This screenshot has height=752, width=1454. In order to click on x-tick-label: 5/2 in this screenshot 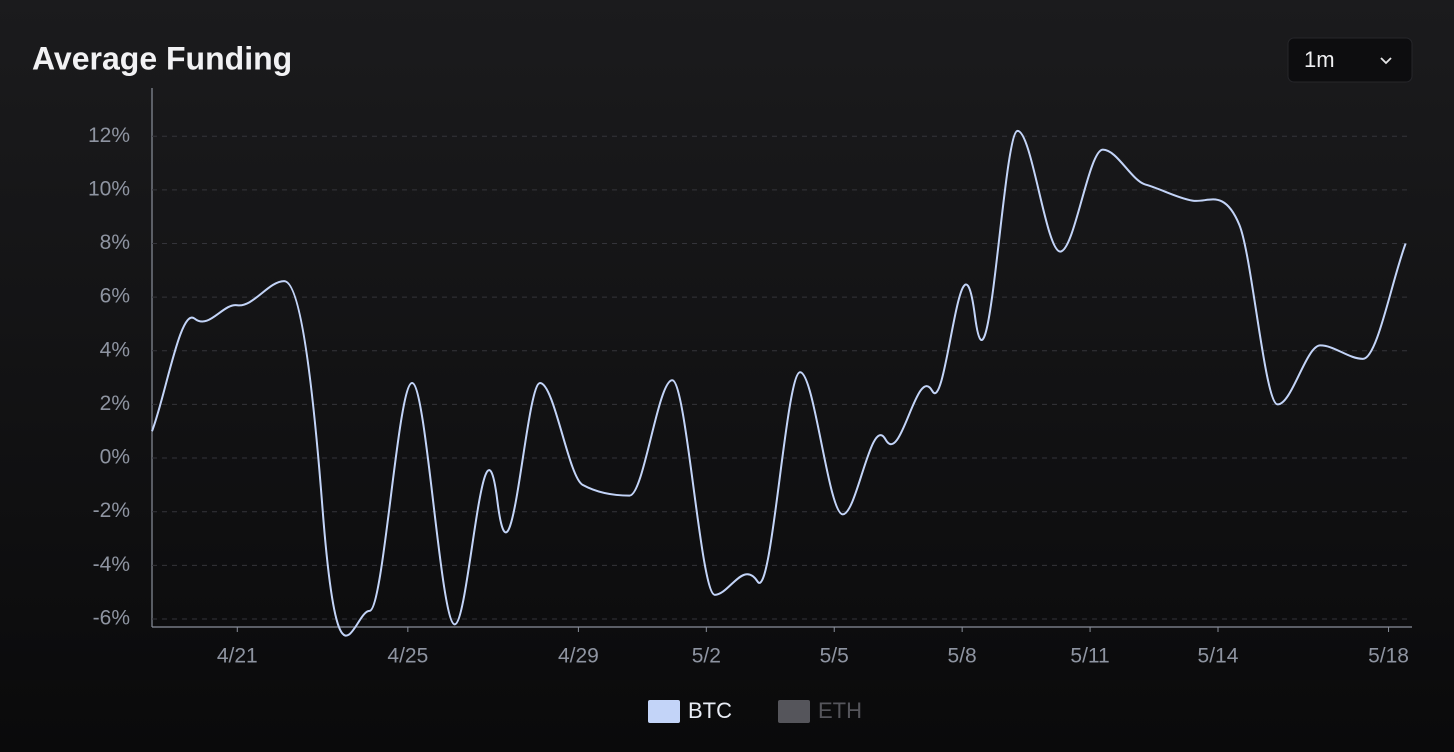, I will do `click(706, 656)`.